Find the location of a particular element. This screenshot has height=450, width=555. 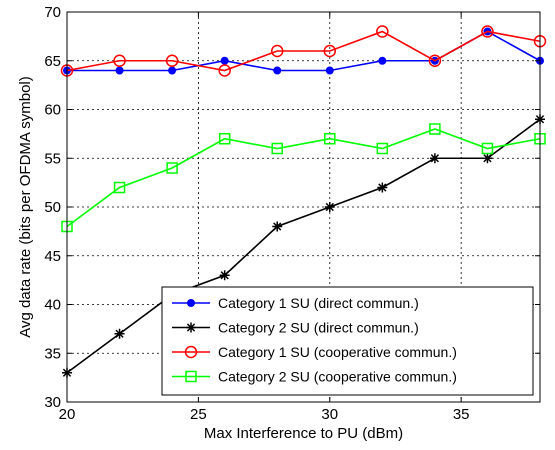

legend-label: Category 1 SU (direct commun.) is located at coordinates (318, 303).